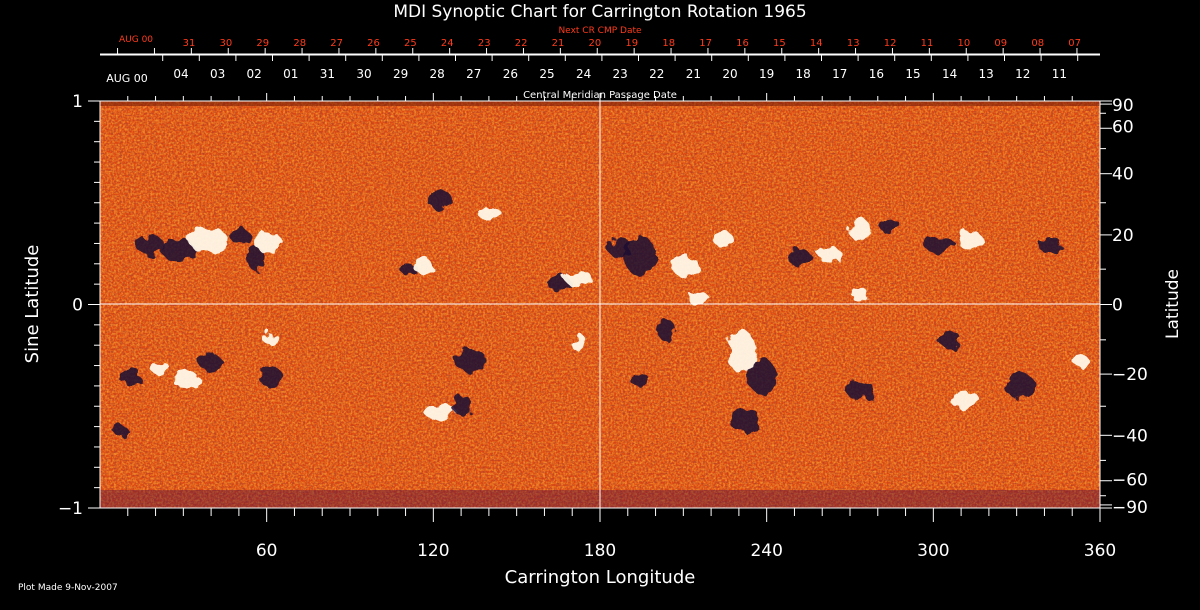  What do you see at coordinates (1037, 43) in the screenshot?
I see `next-cr-date-label: 08` at bounding box center [1037, 43].